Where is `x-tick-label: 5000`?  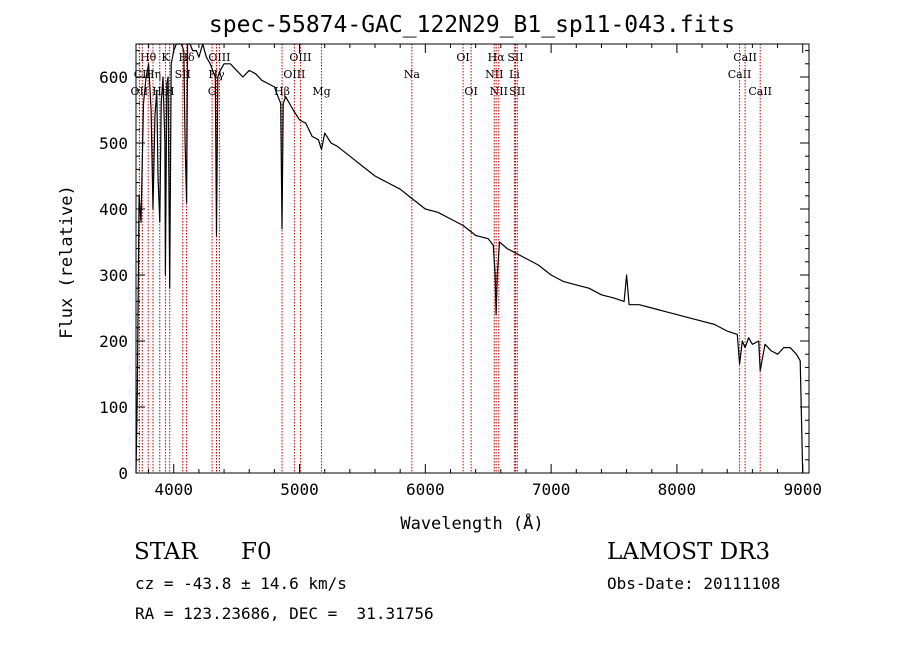 x-tick-label: 5000 is located at coordinates (299, 489).